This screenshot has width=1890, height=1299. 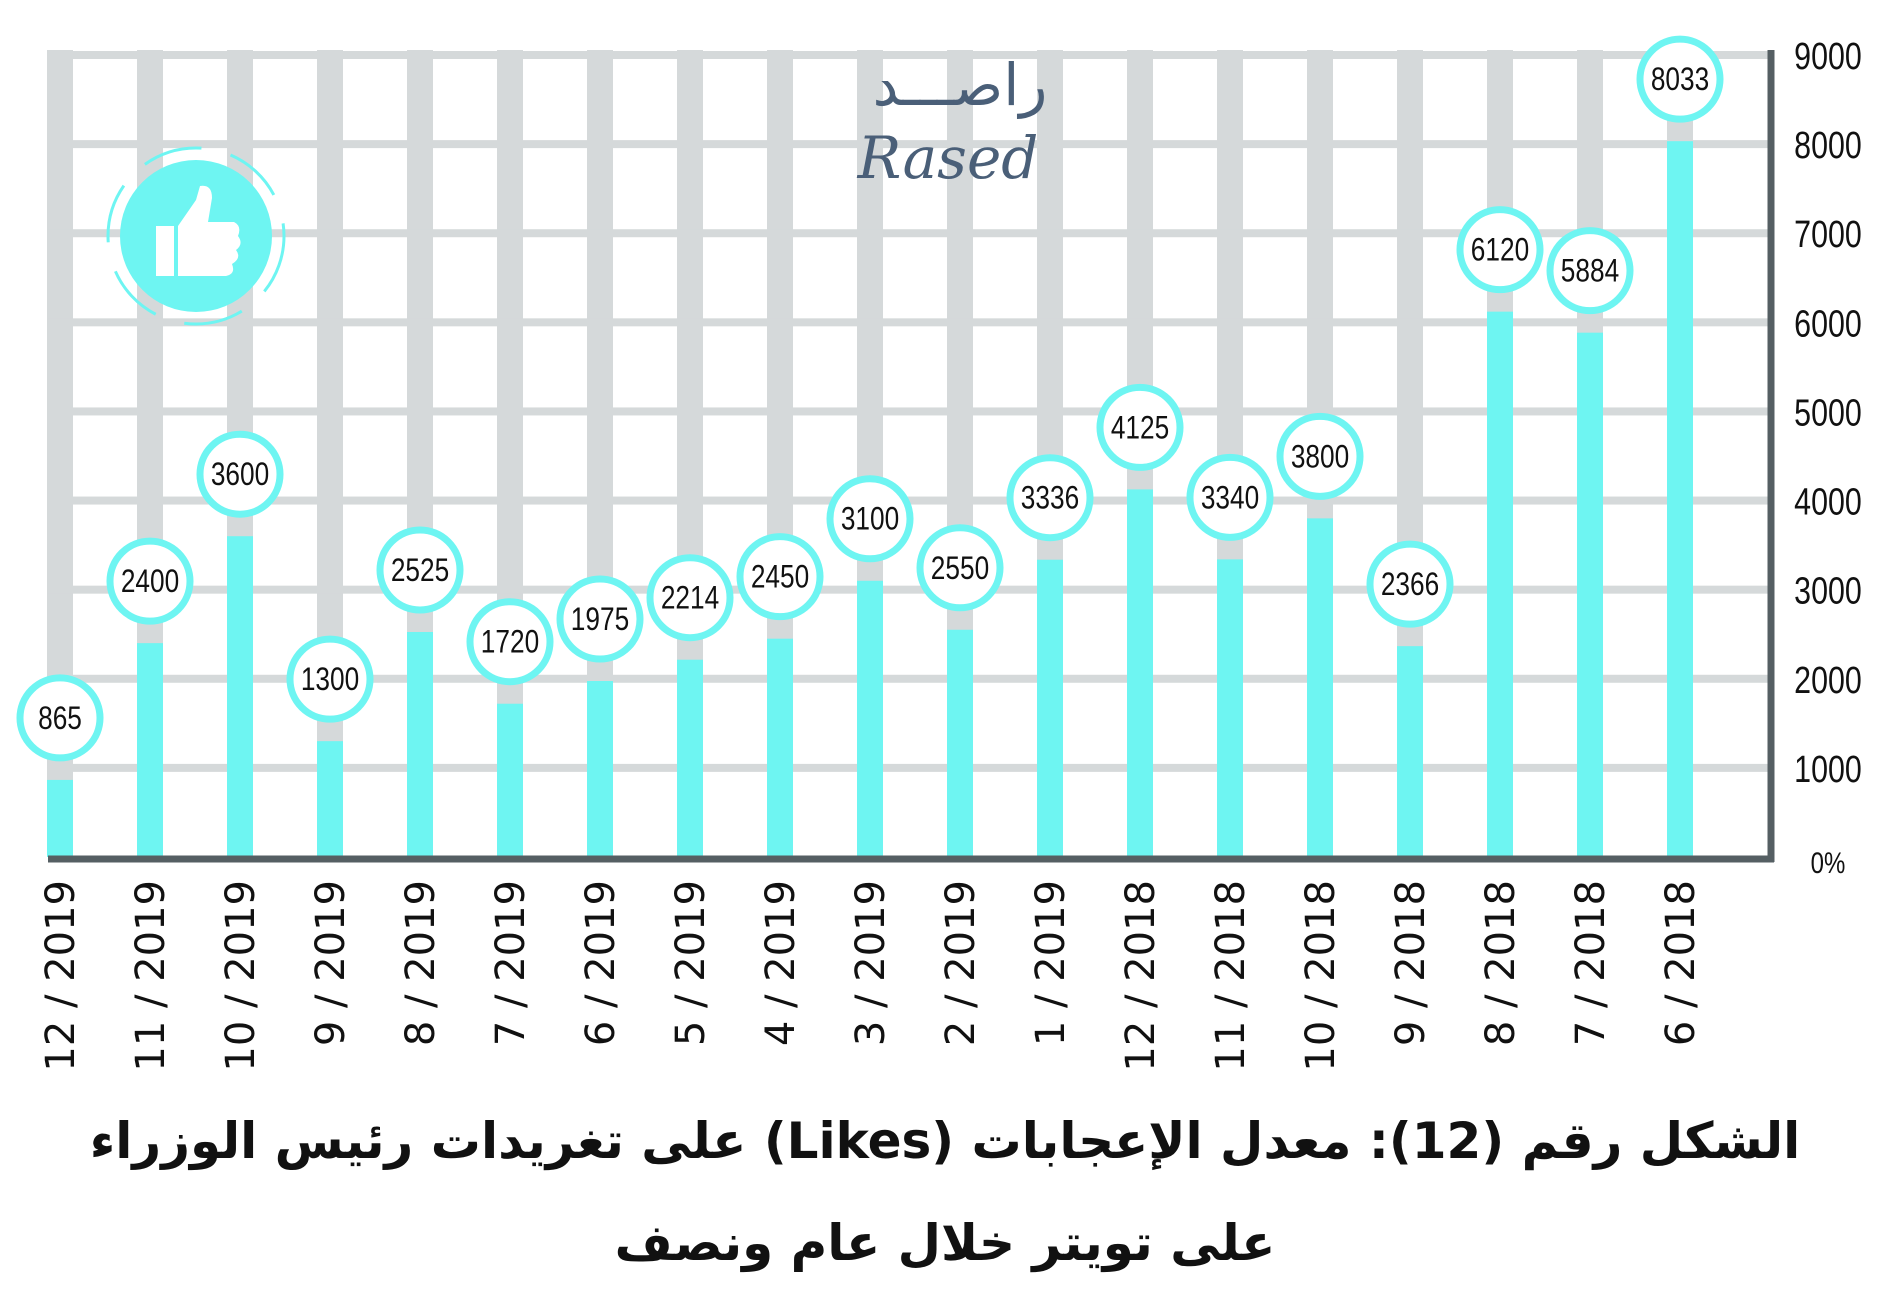 I want to click on data-label: 3340, so click(x=1230, y=498).